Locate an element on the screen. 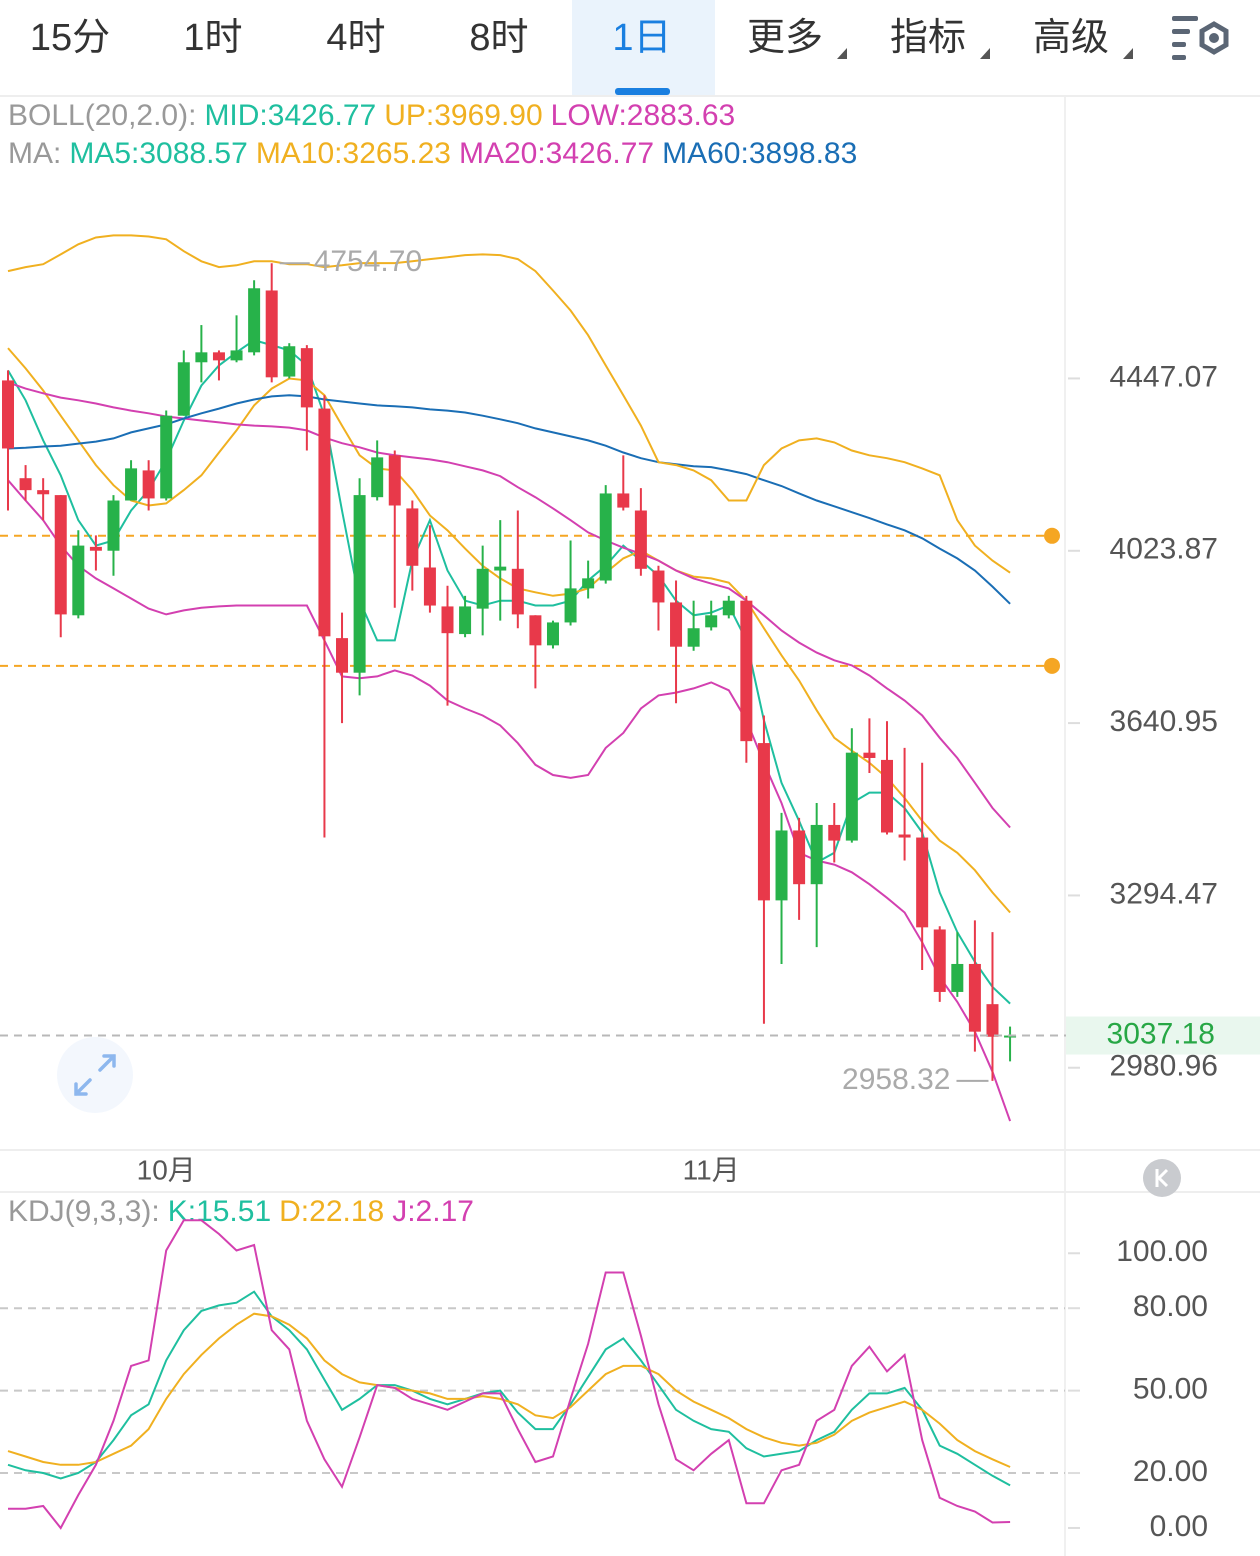  legend-label: MA: is located at coordinates (34, 153).